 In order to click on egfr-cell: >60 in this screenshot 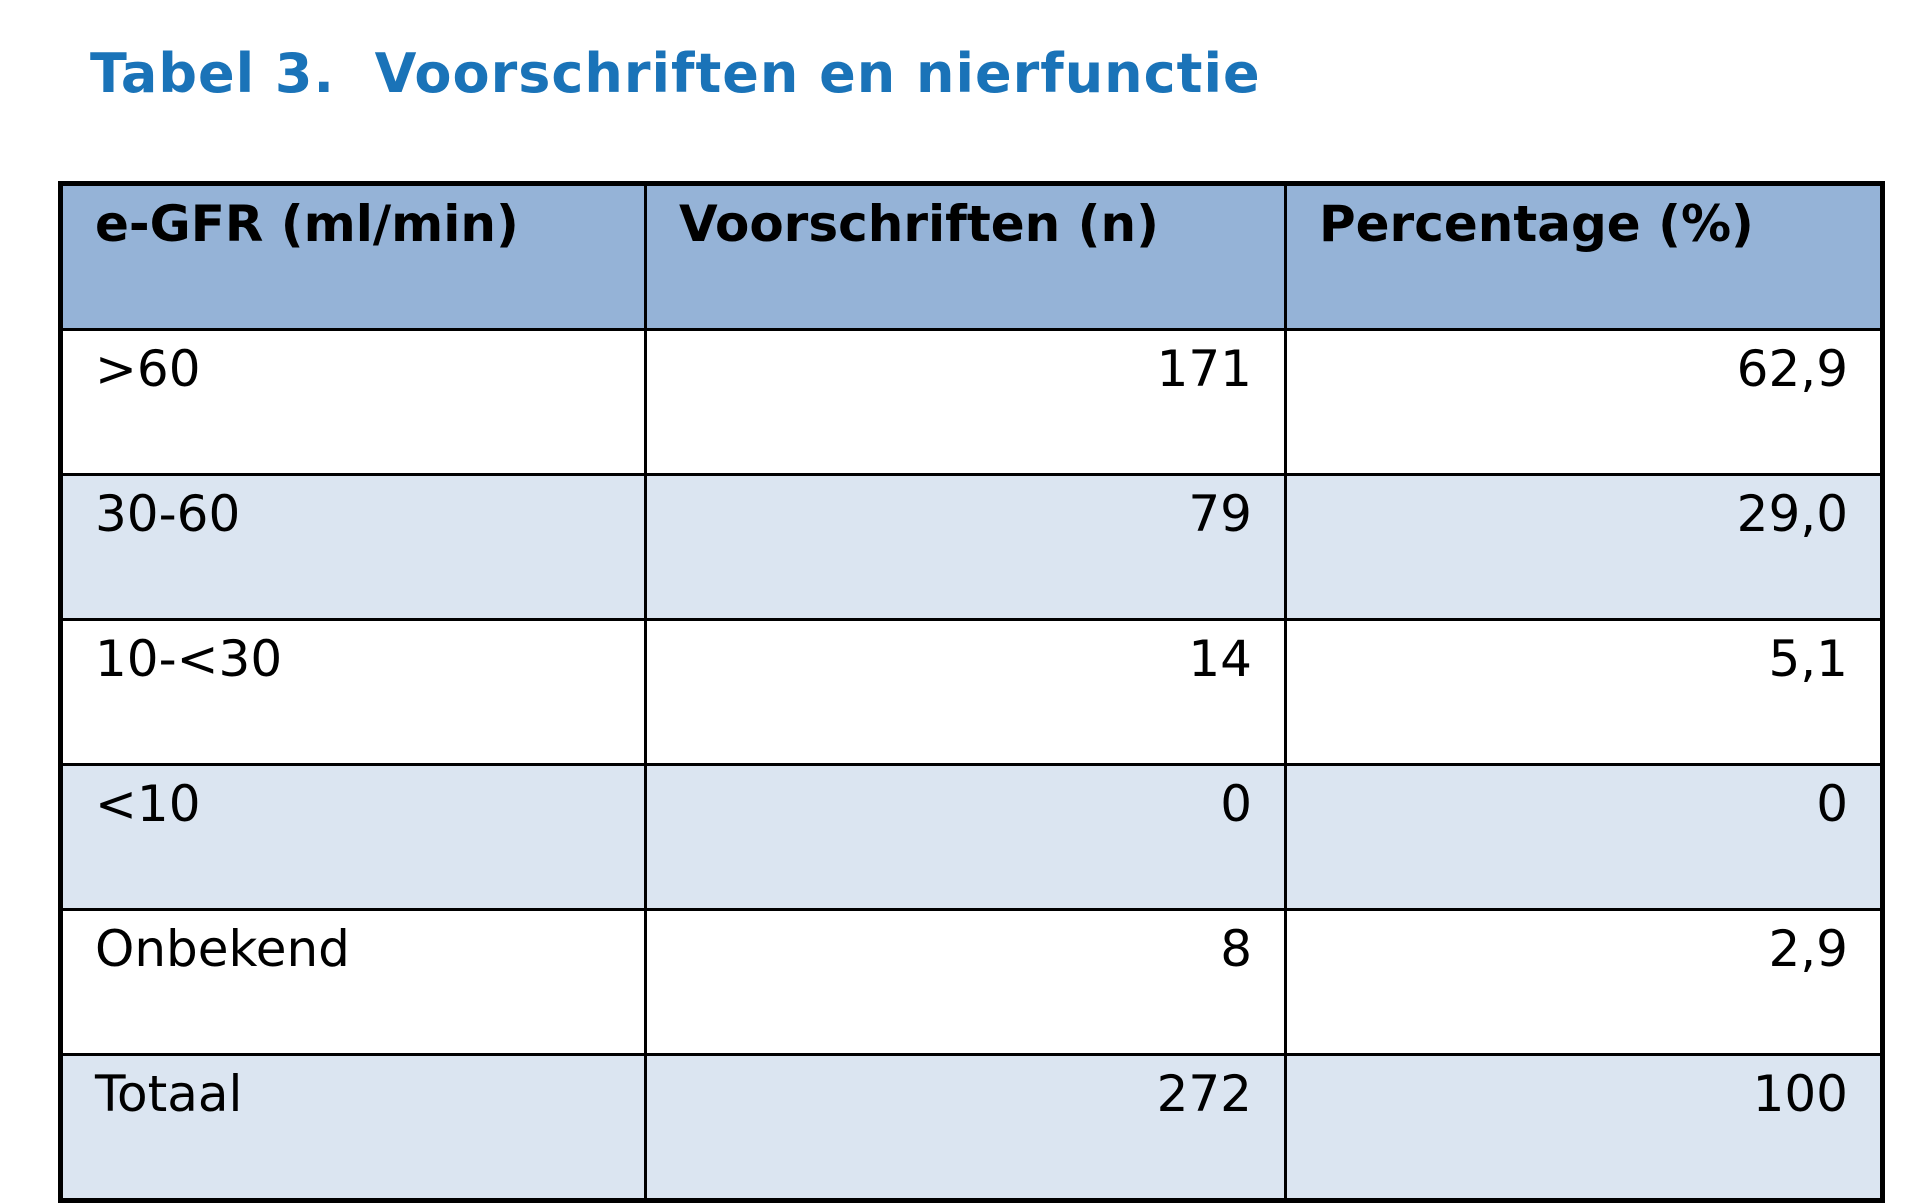, I will do `click(353, 402)`.